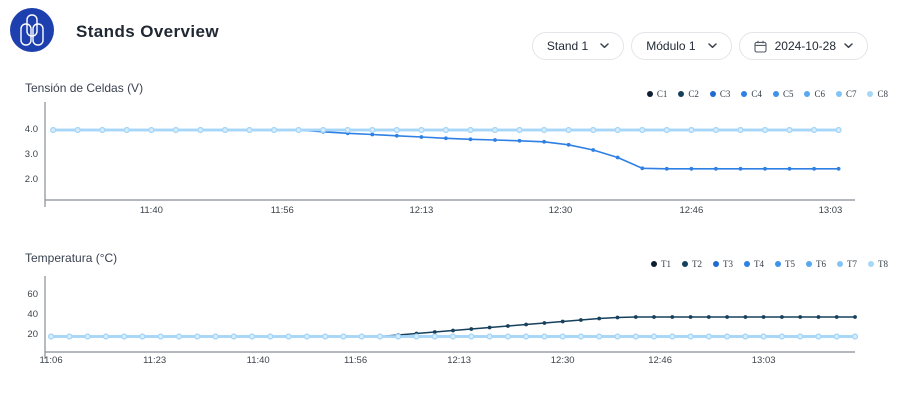 This screenshot has width=900, height=420. I want to click on x-tick-label: 12:30, so click(563, 360).